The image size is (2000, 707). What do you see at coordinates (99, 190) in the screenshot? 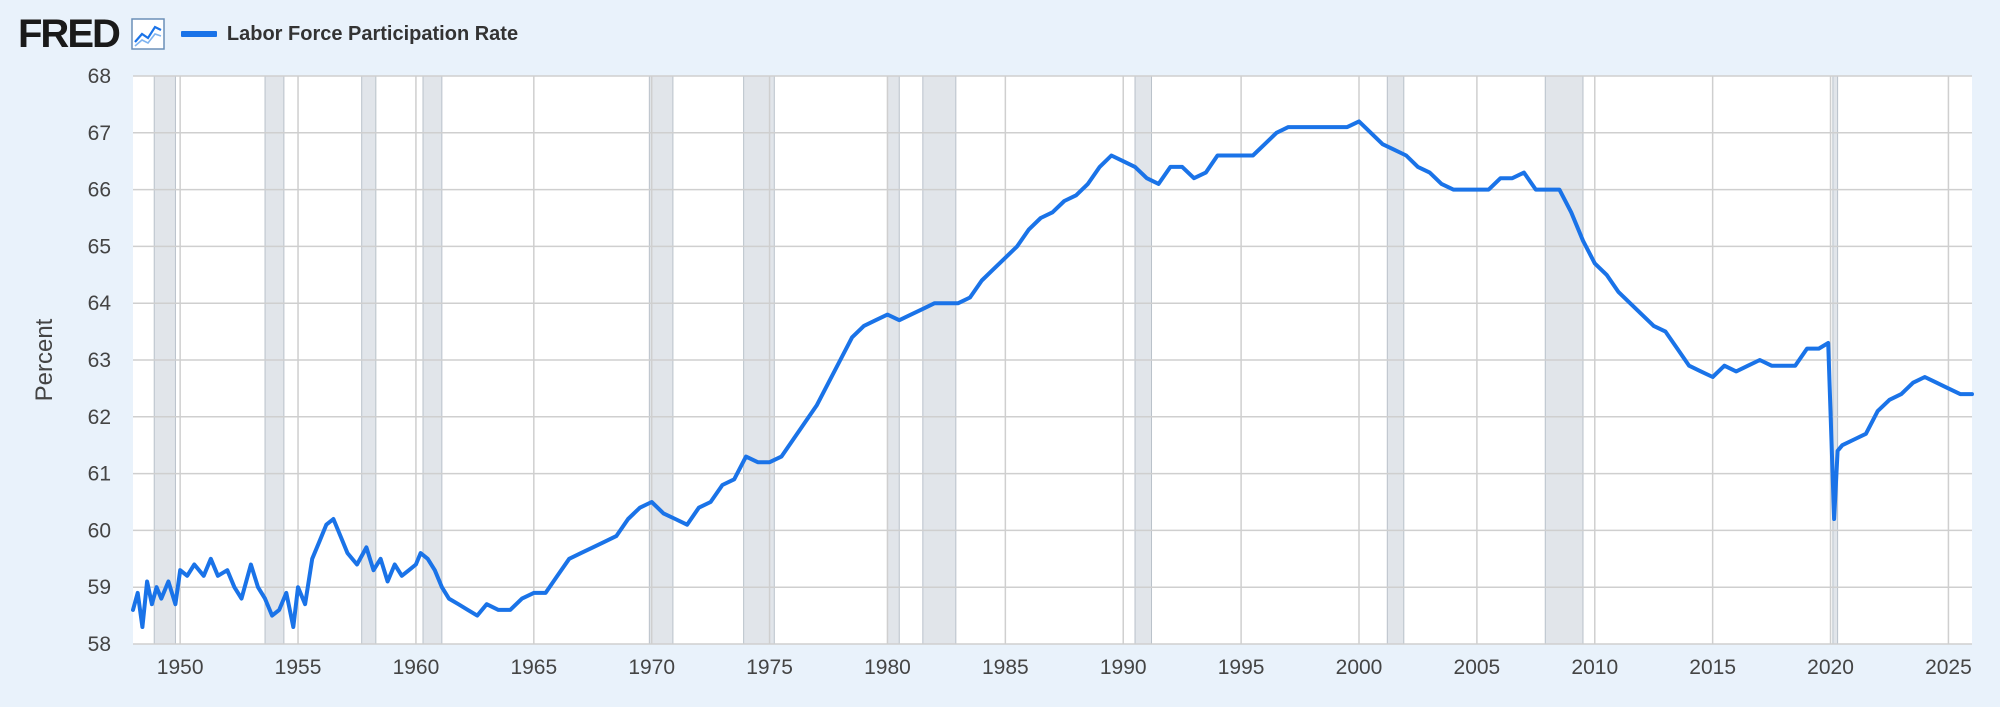
I see `y-tick-label: 66` at bounding box center [99, 190].